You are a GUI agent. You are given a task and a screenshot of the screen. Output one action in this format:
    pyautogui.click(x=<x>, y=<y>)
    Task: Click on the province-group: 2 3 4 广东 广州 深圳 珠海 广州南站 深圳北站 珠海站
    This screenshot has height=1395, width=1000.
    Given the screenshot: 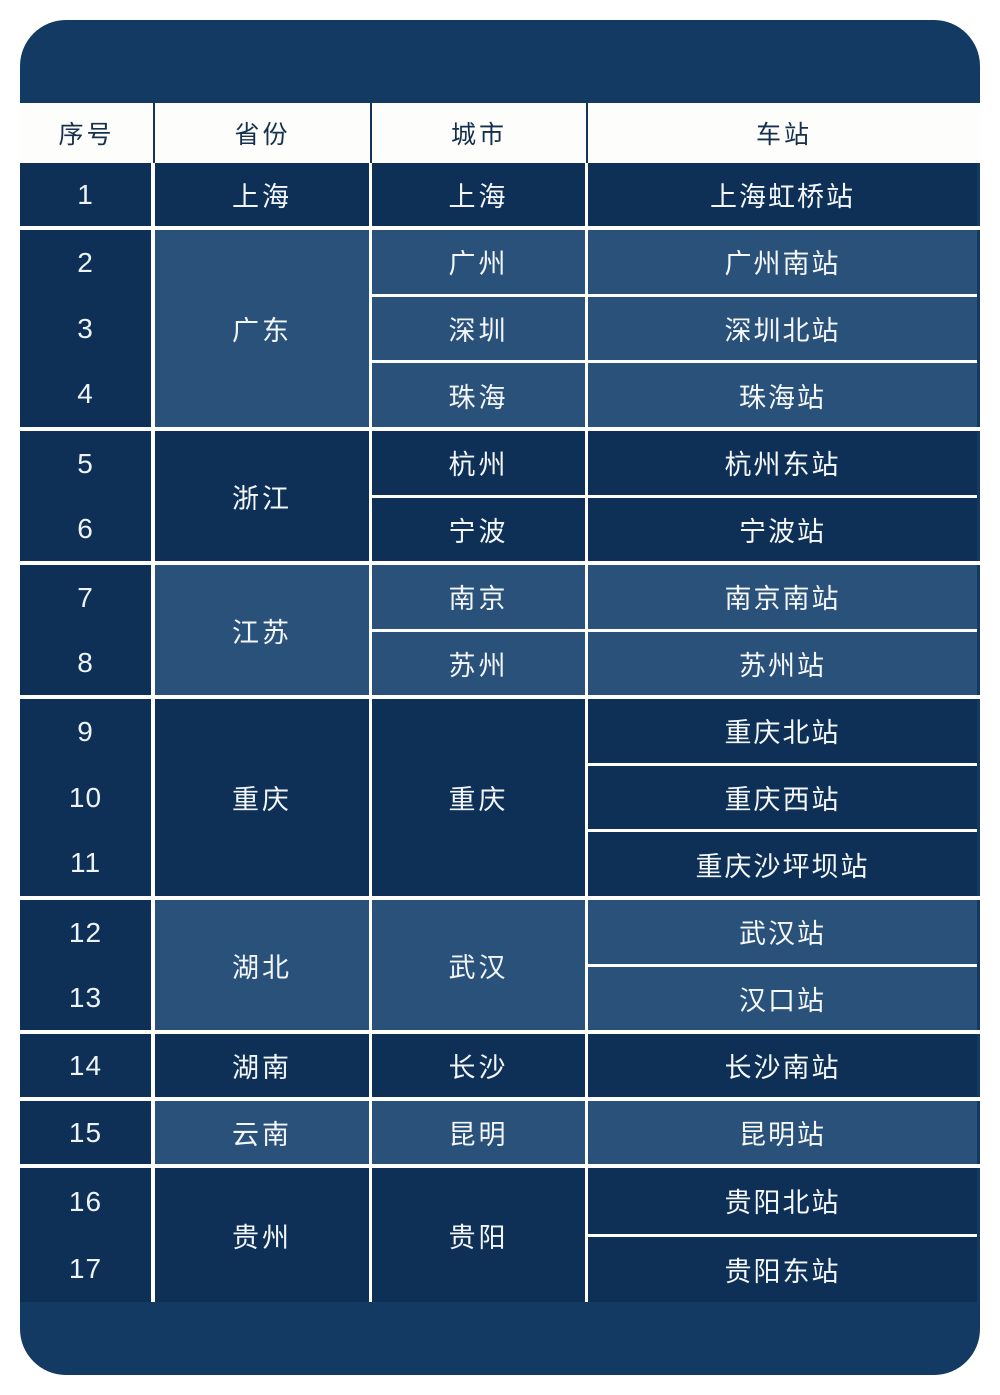 What is the action you would take?
    pyautogui.click(x=500, y=330)
    